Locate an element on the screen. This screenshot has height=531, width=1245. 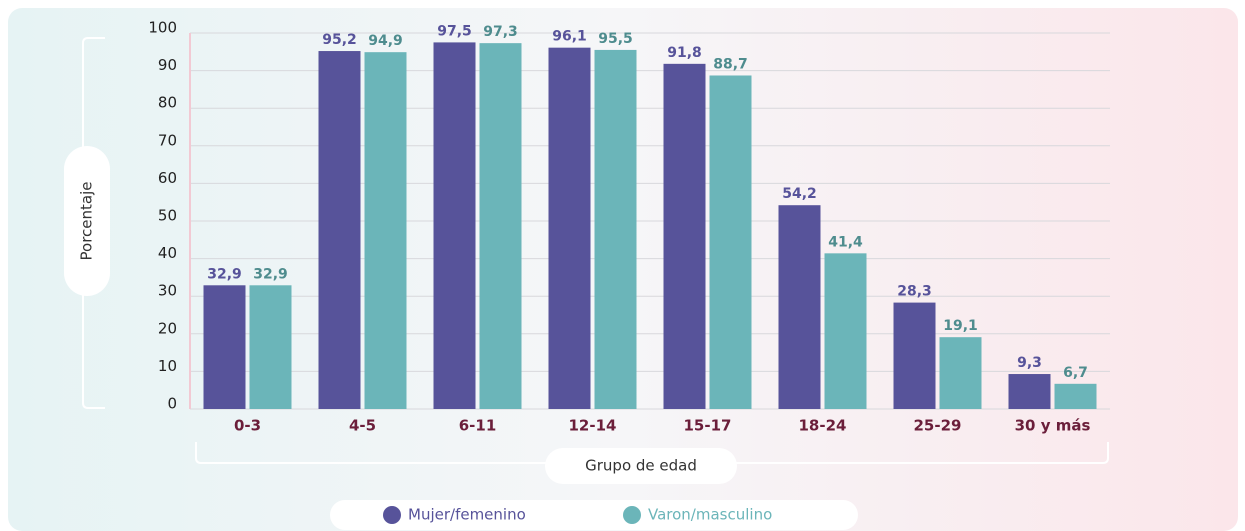
value-label: 41,4 is located at coordinates (845, 242).